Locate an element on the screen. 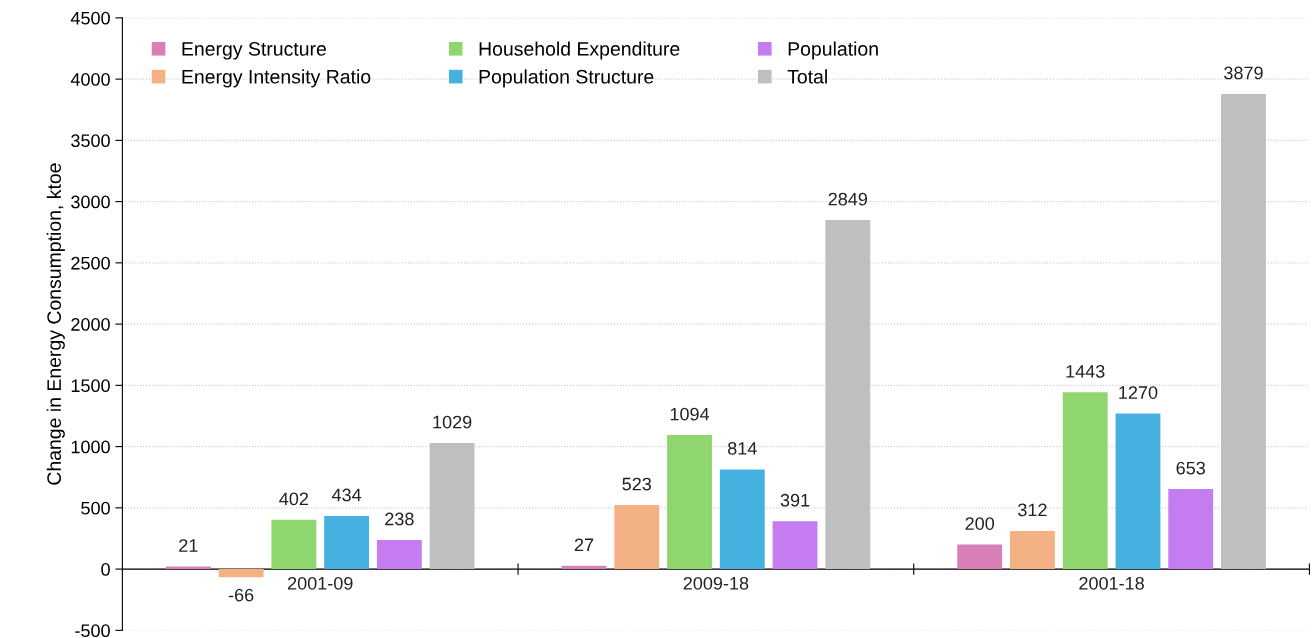 The height and width of the screenshot is (638, 1316). data-label: 391 is located at coordinates (795, 500).